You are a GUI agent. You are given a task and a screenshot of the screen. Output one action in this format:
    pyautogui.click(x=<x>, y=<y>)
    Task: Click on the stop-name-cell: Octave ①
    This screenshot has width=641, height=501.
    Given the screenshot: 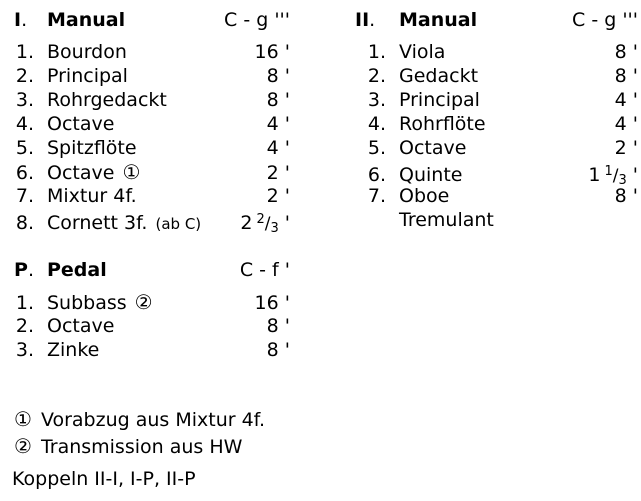 What is the action you would take?
    pyautogui.click(x=153, y=172)
    